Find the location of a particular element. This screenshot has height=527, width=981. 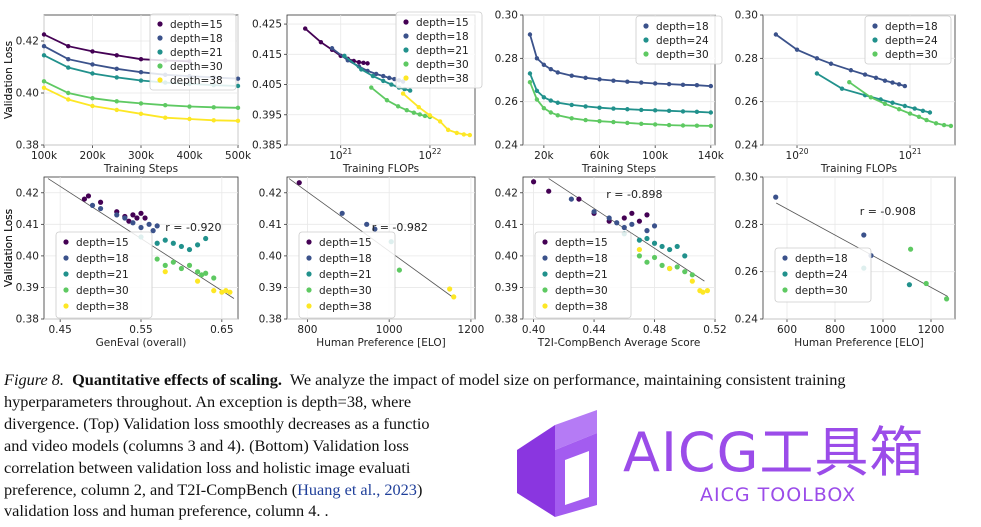

legend-entry: depth=24 is located at coordinates (682, 41).